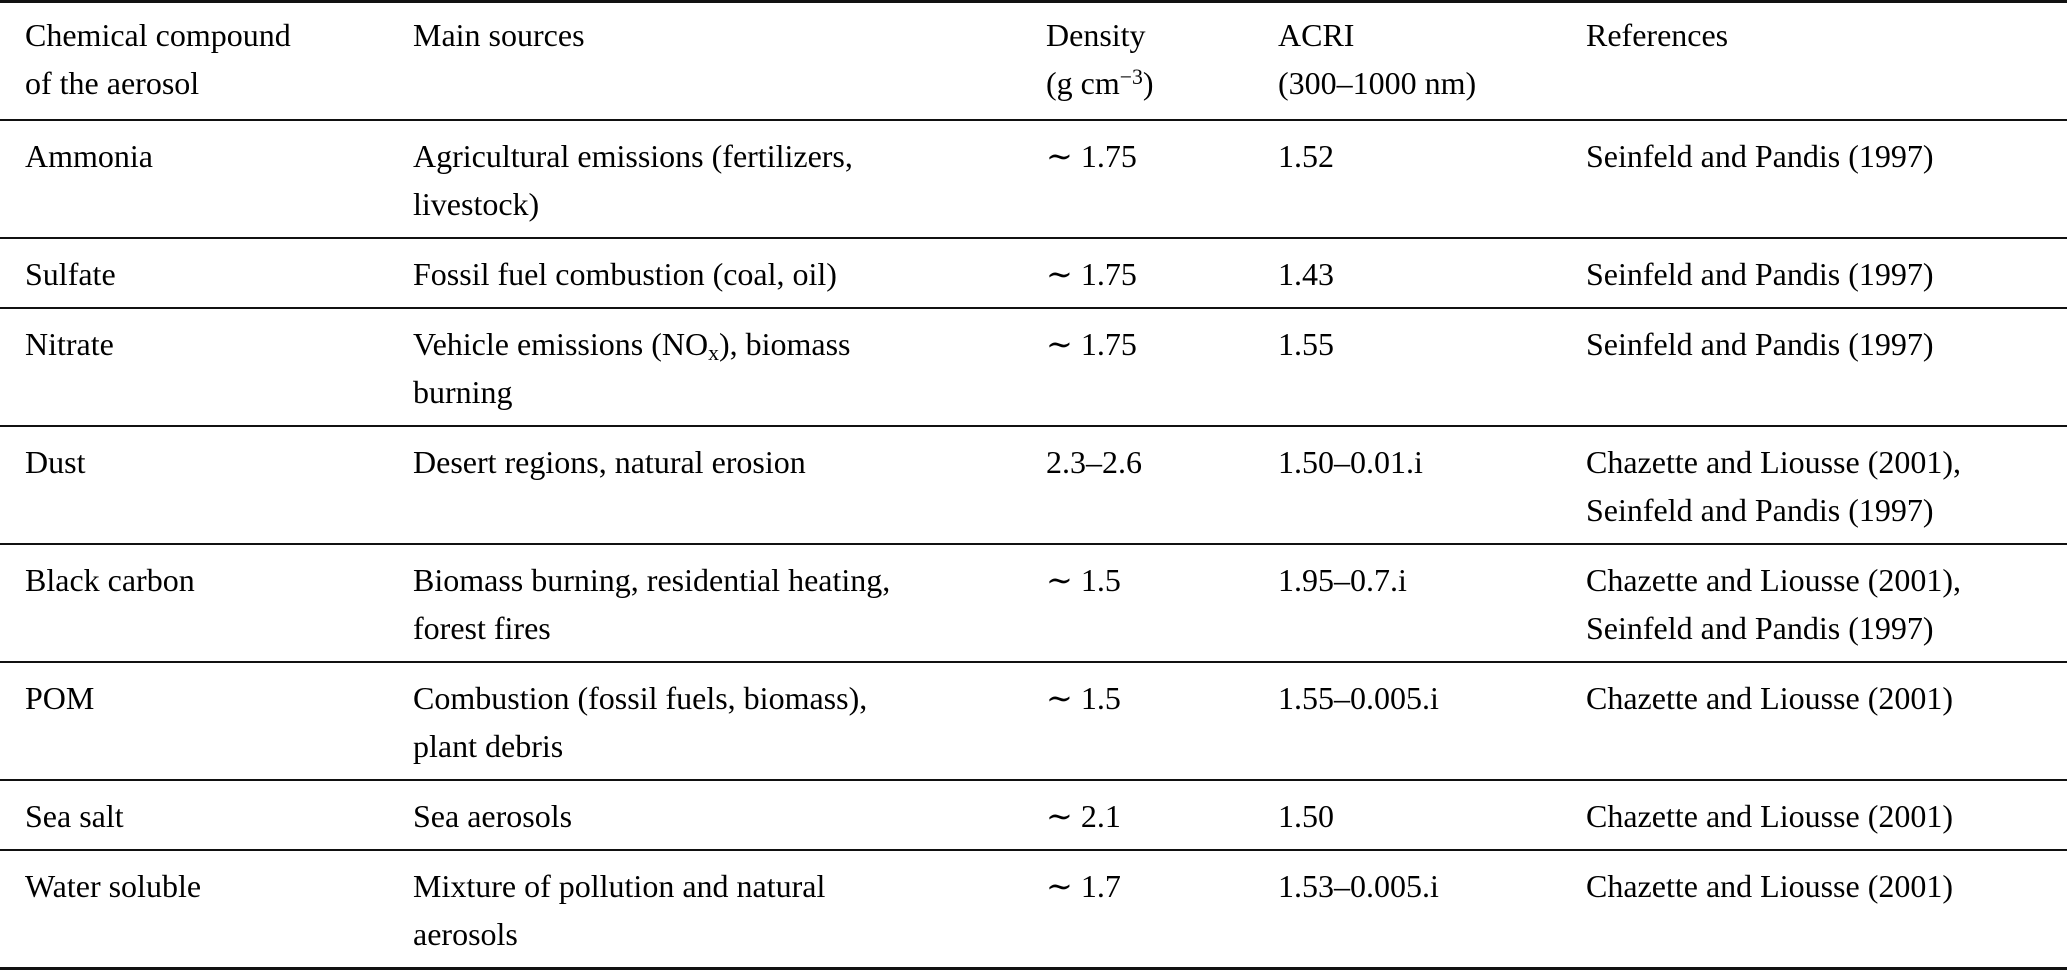 The height and width of the screenshot is (977, 2067). Describe the element at coordinates (1432, 721) in the screenshot. I see `cell-acri: 1.55–0.005.i` at that location.